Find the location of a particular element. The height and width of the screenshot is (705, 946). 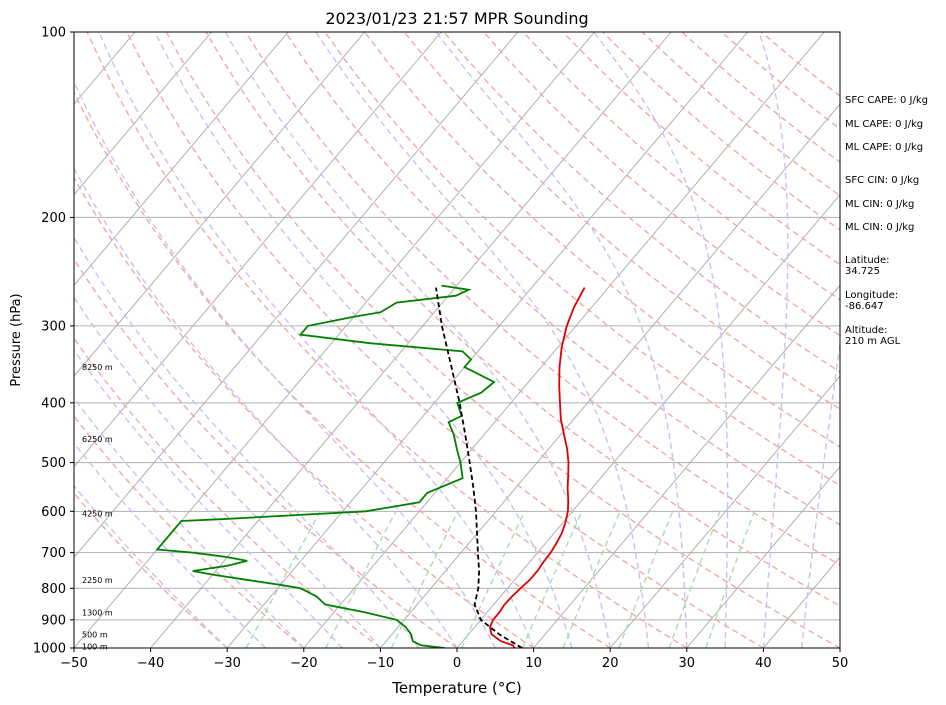

x-axis-label: Temperature (°C) is located at coordinates (456, 688).